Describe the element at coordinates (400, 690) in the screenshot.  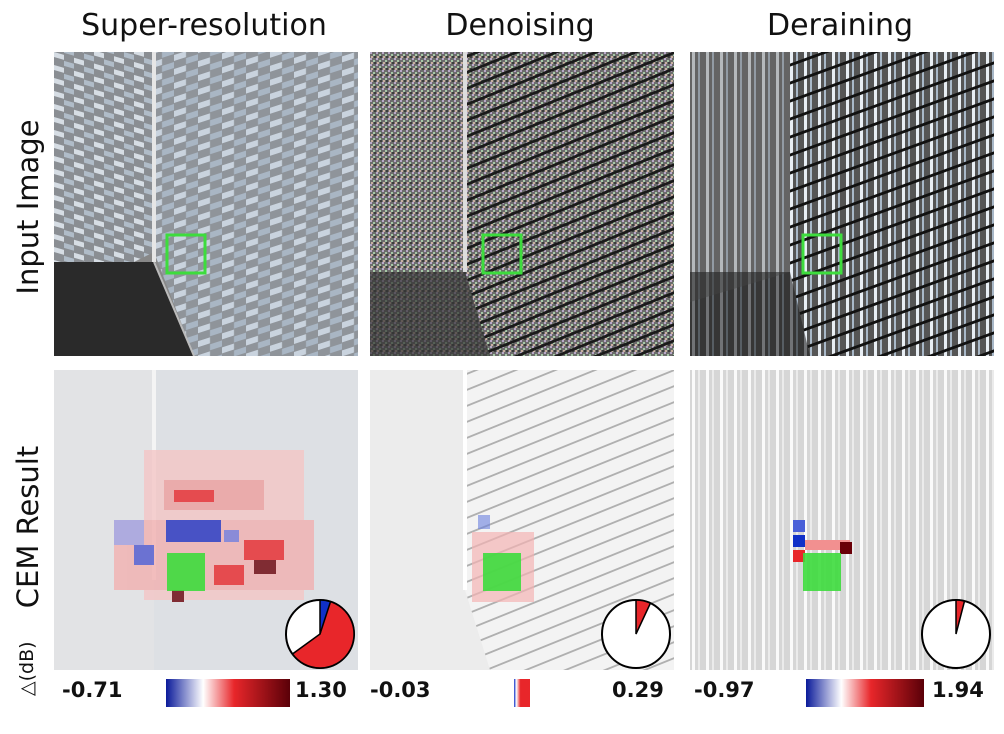
I see `scale-min-denoising: -0.03` at that location.